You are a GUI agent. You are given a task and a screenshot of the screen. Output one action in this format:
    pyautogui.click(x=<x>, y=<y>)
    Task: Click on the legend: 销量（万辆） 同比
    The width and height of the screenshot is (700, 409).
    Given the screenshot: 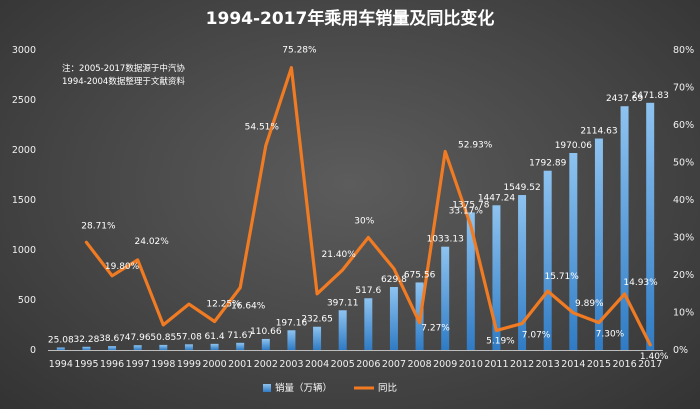 What is the action you would take?
    pyautogui.click(x=330, y=388)
    